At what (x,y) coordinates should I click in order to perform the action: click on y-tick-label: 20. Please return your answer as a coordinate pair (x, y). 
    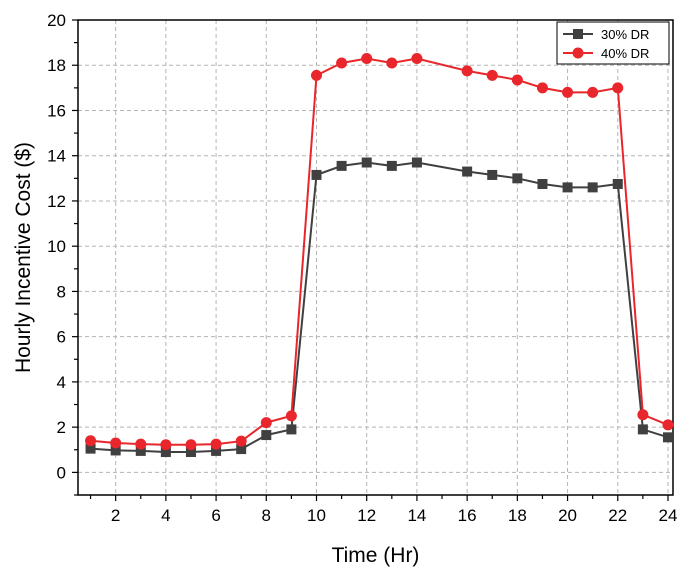
    Looking at the image, I should click on (56, 20).